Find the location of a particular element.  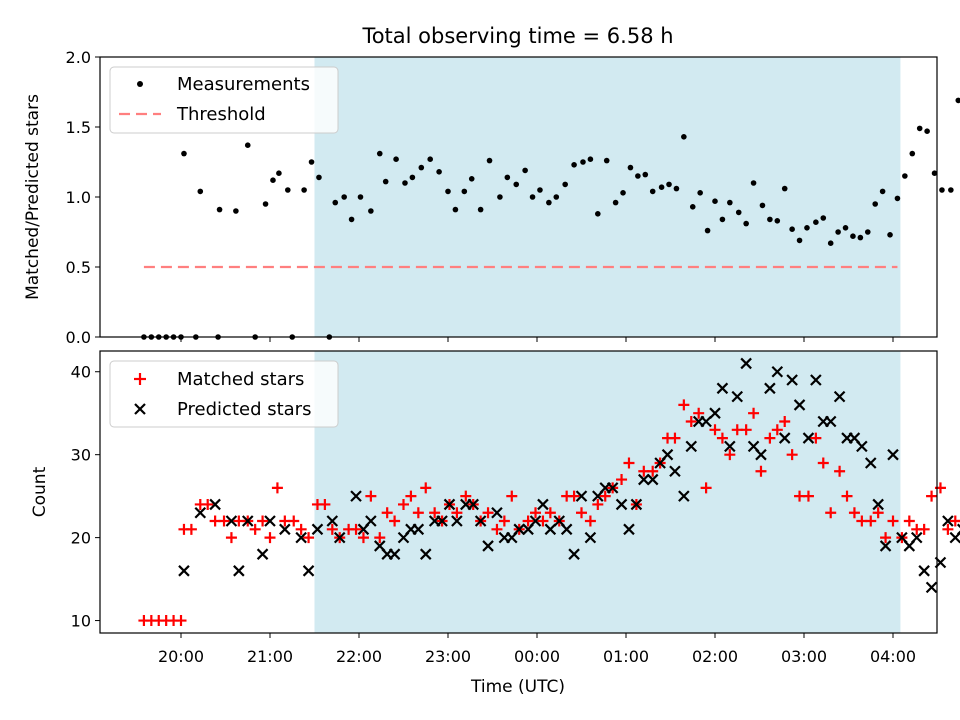

legend-predicted-marker is located at coordinates (140, 409).